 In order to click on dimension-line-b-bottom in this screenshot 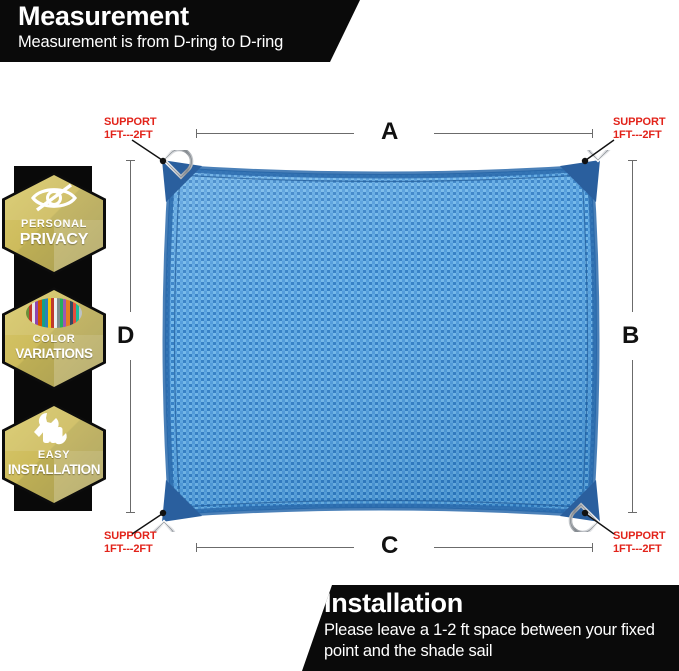, I will do `click(632, 436)`.